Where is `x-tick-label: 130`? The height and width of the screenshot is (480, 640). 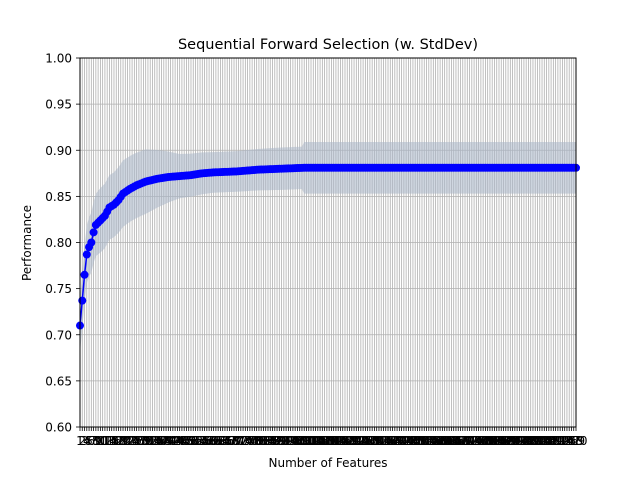 x-tick-label: 130 is located at coordinates (372, 441).